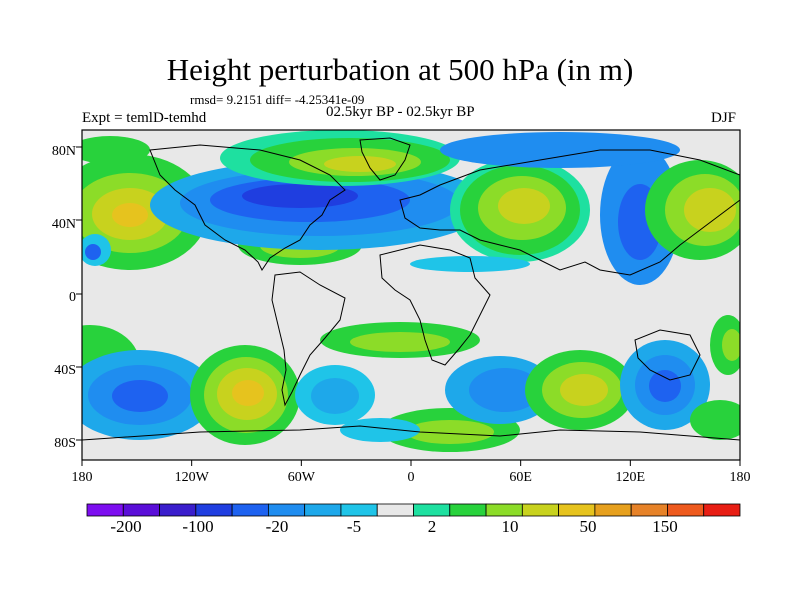 The width and height of the screenshot is (800, 600). What do you see at coordinates (724, 118) in the screenshot?
I see `season-label: DJF` at bounding box center [724, 118].